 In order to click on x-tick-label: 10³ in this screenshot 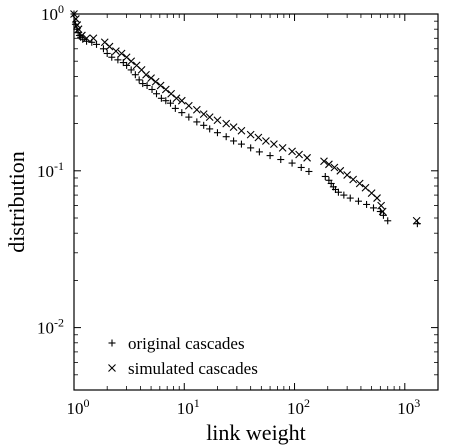, I will do `click(408, 407)`.